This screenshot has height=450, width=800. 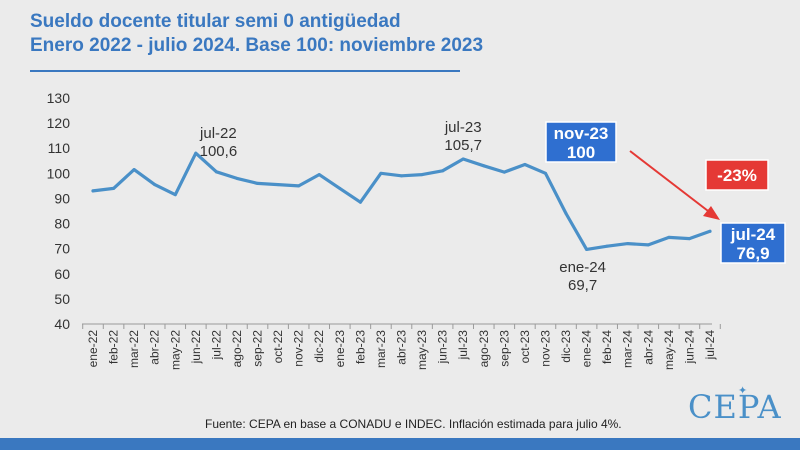 I want to click on annotation-jul22-label: jul-22, so click(x=218, y=133).